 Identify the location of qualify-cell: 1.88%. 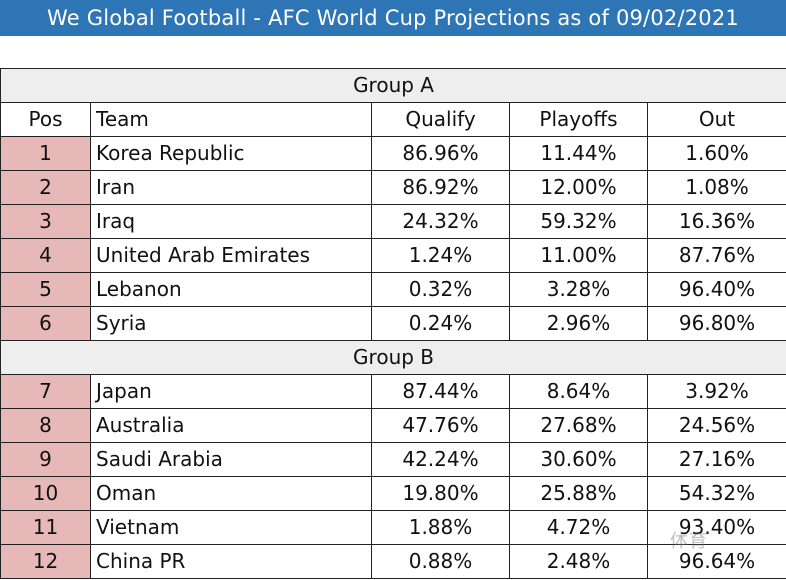
(440, 527).